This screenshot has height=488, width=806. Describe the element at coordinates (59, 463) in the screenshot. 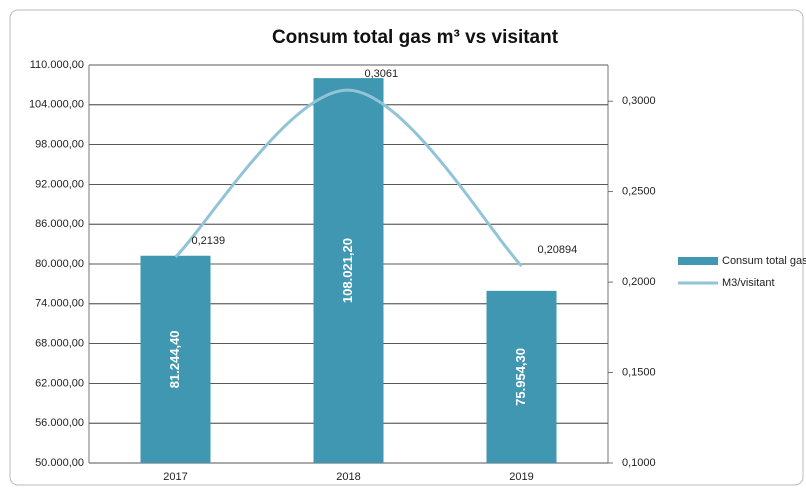

I see `y-tick-label: 50.000,00` at that location.